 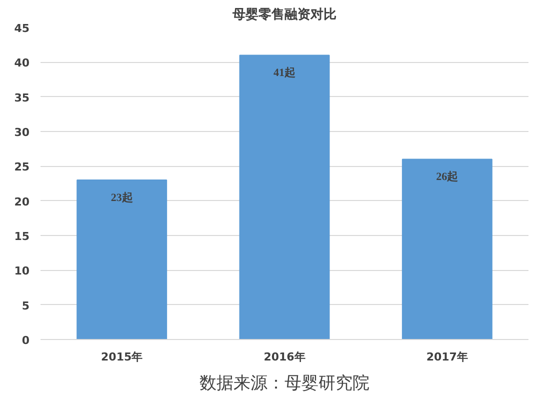 I want to click on source-note: 数据来源：母婴研究院, so click(x=285, y=384).